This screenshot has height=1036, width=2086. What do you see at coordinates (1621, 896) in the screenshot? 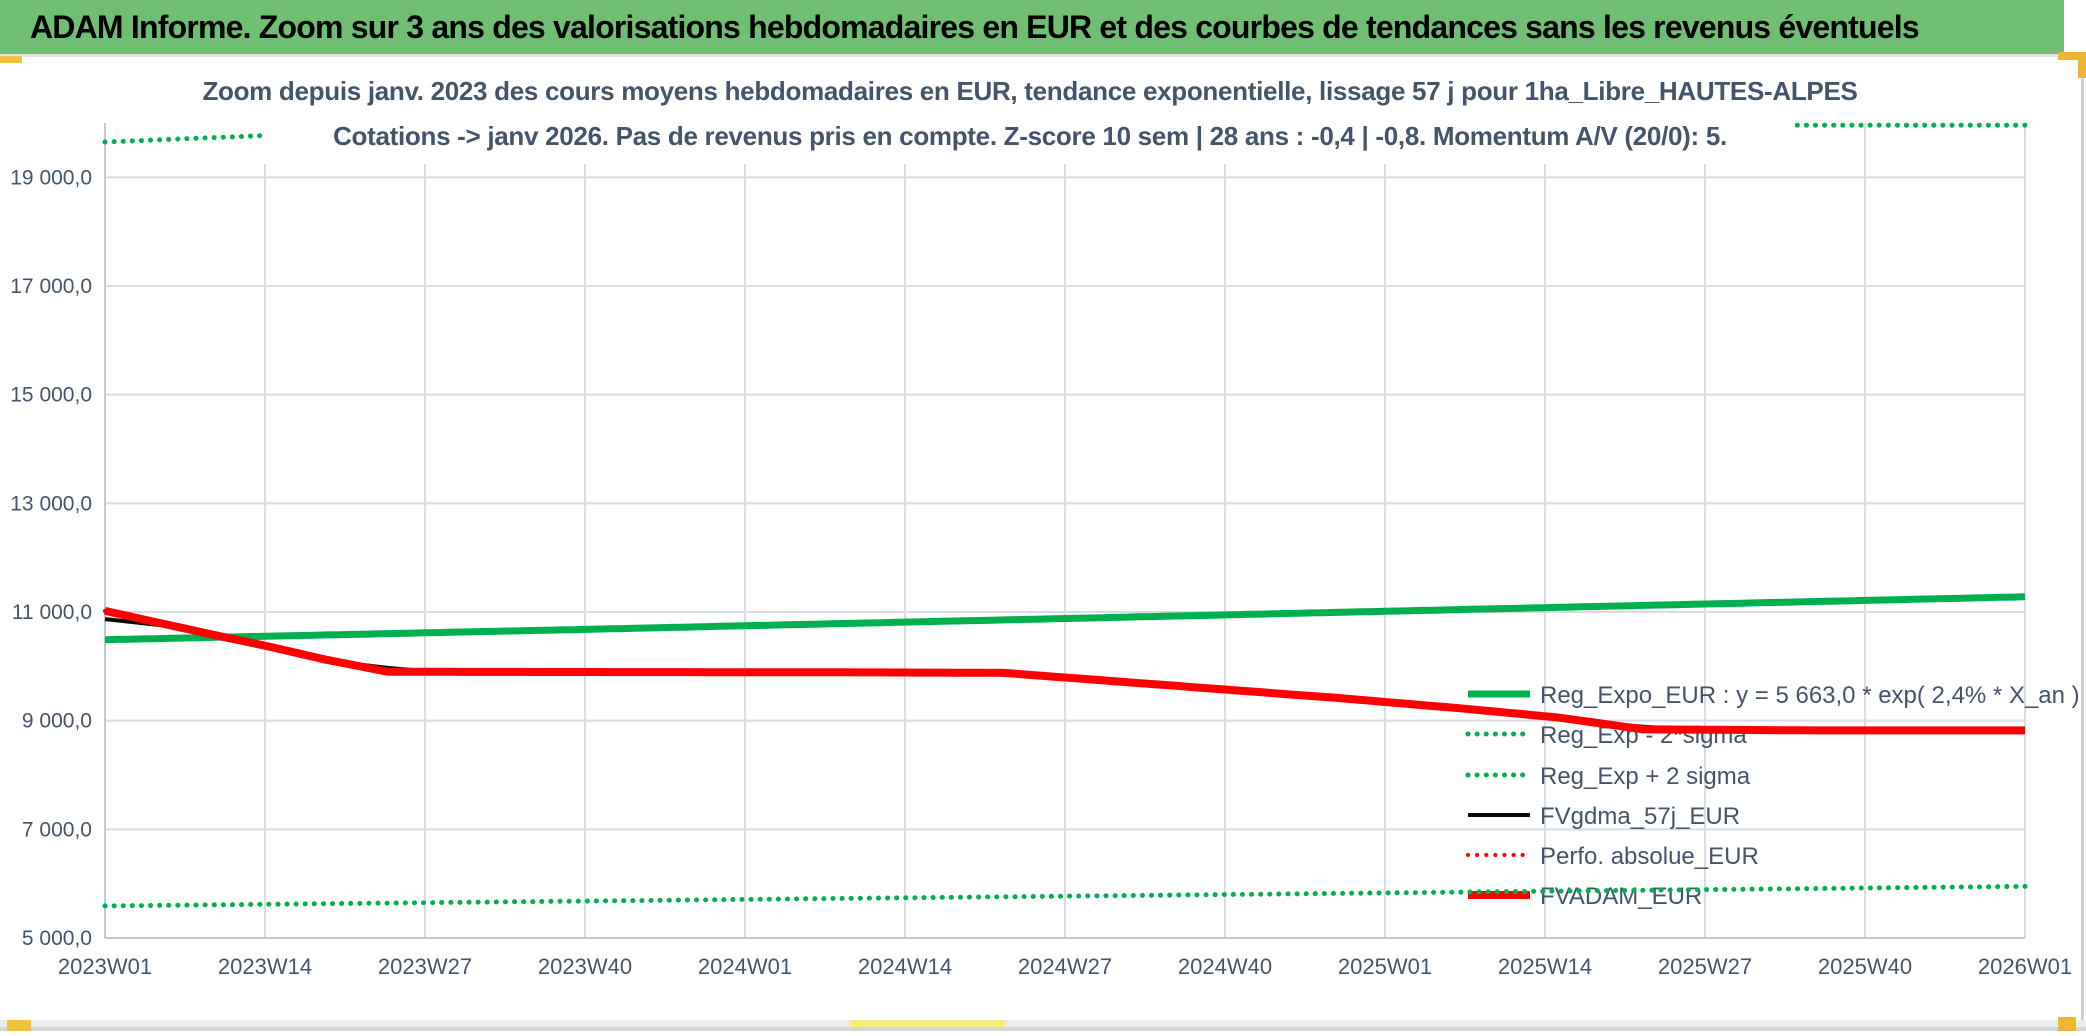
I see `legend-label: FVADAM_EUR` at bounding box center [1621, 896].